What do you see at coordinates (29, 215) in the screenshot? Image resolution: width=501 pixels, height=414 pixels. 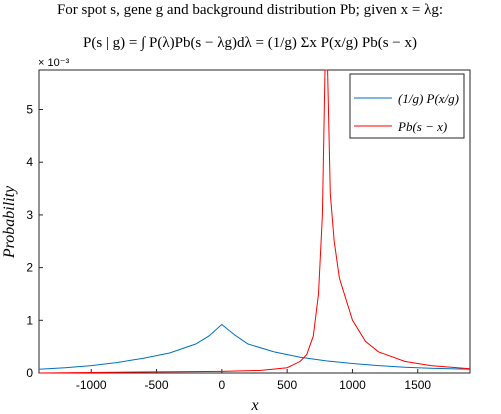 I see `y-tick-label: 3` at bounding box center [29, 215].